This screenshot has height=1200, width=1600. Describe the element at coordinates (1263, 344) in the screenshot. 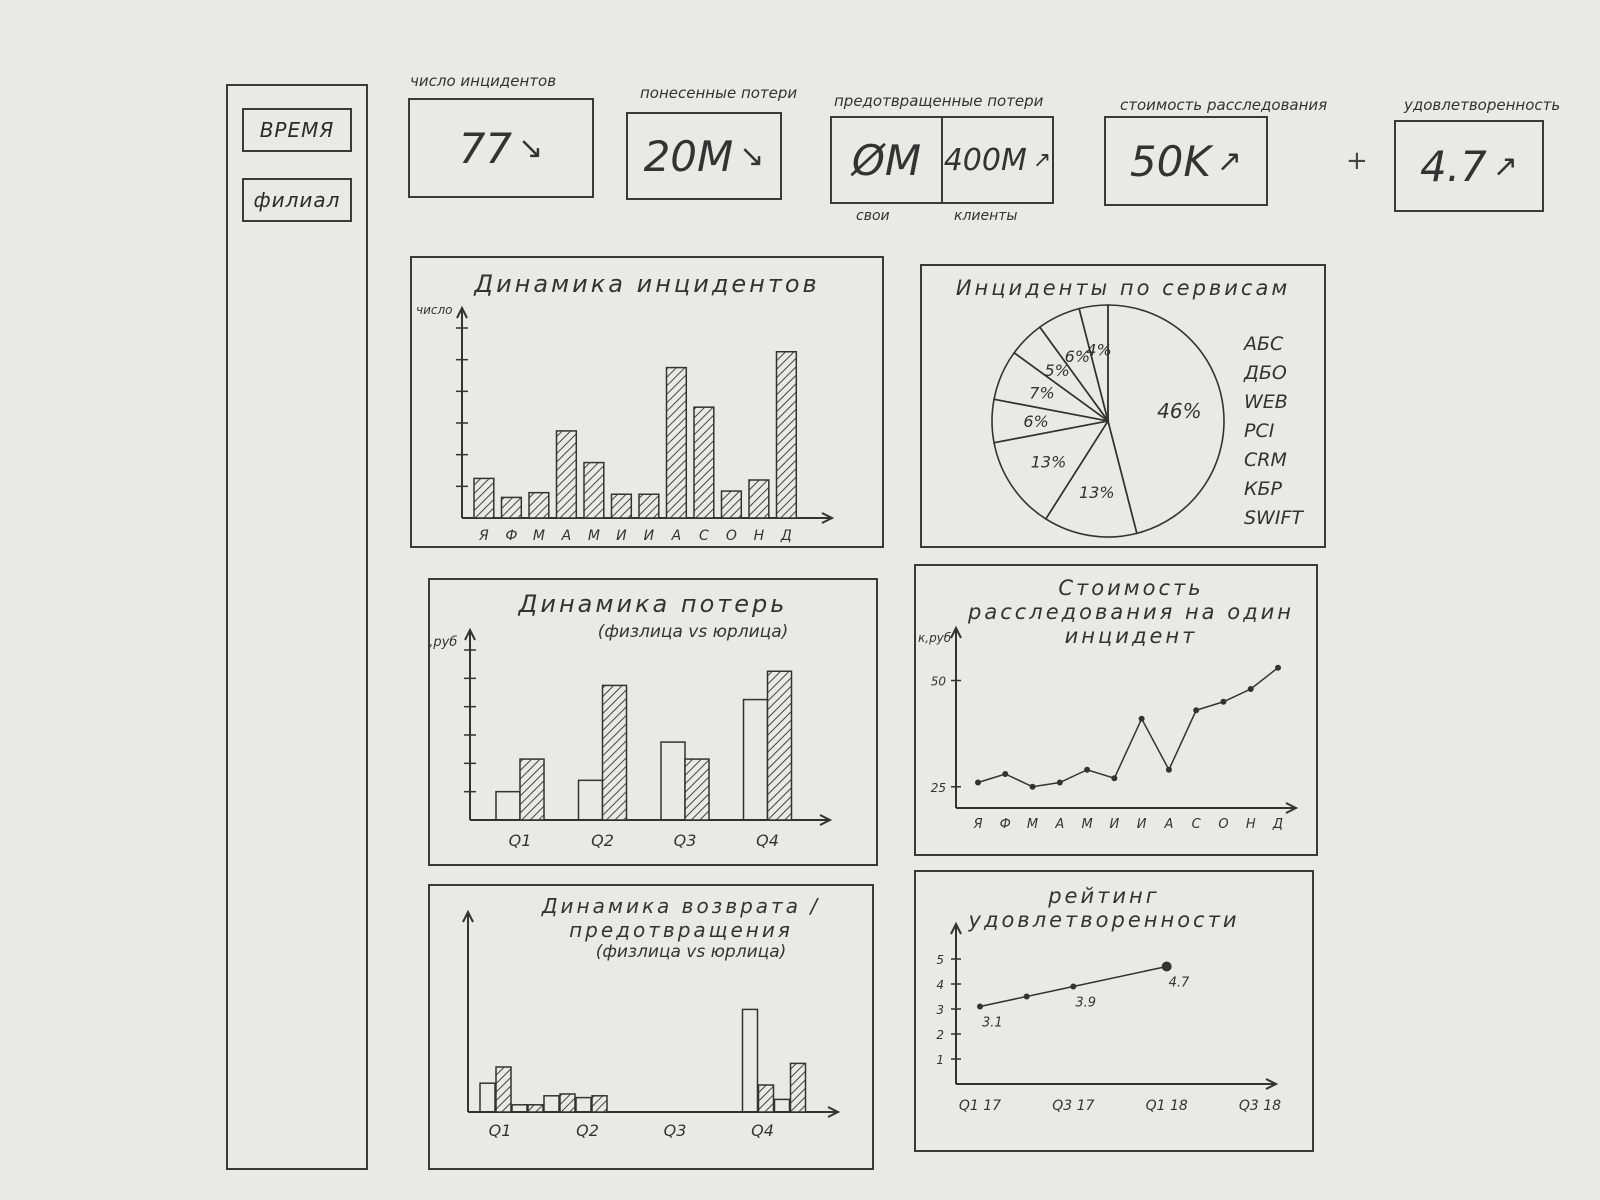

I see `pie-legend-item: АБС` at that location.